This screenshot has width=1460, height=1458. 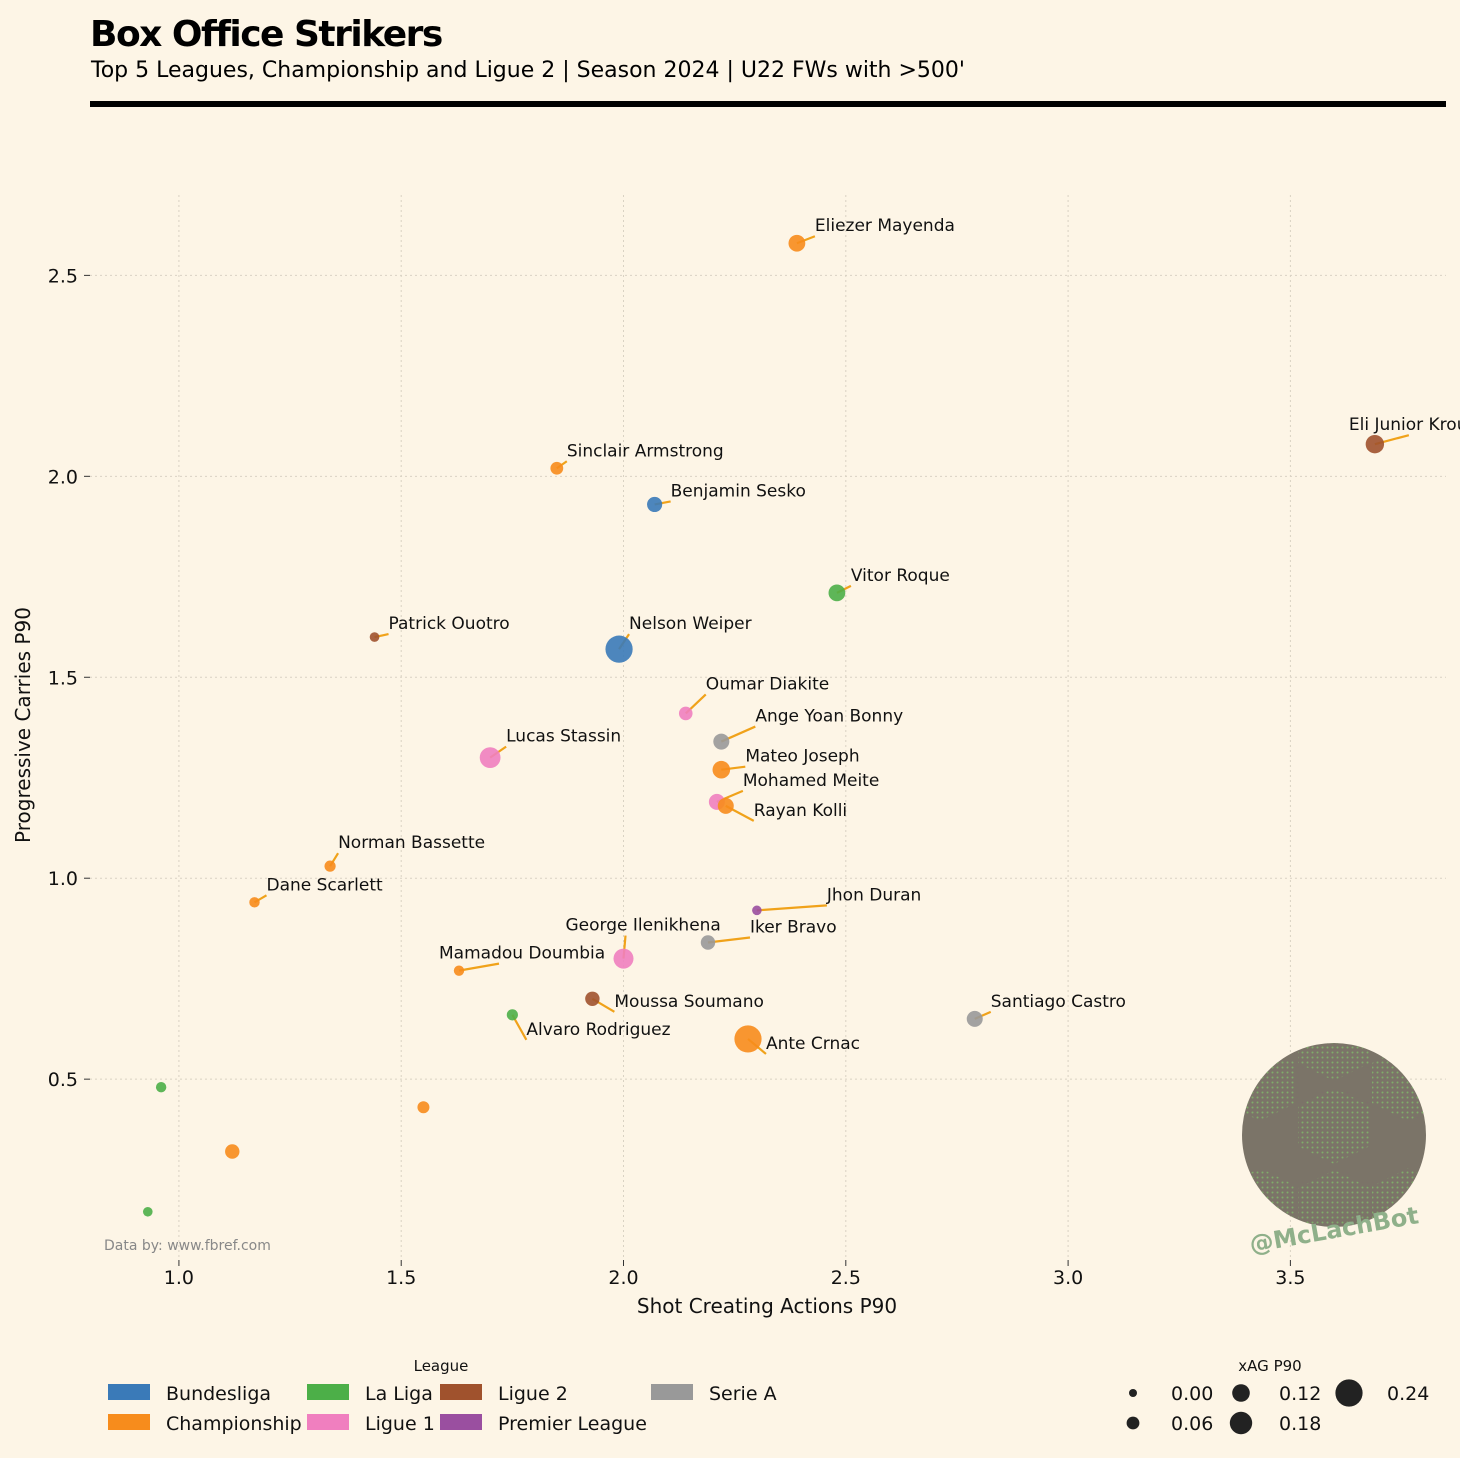 What do you see at coordinates (234, 1424) in the screenshot?
I see `legend-label: Championship` at bounding box center [234, 1424].